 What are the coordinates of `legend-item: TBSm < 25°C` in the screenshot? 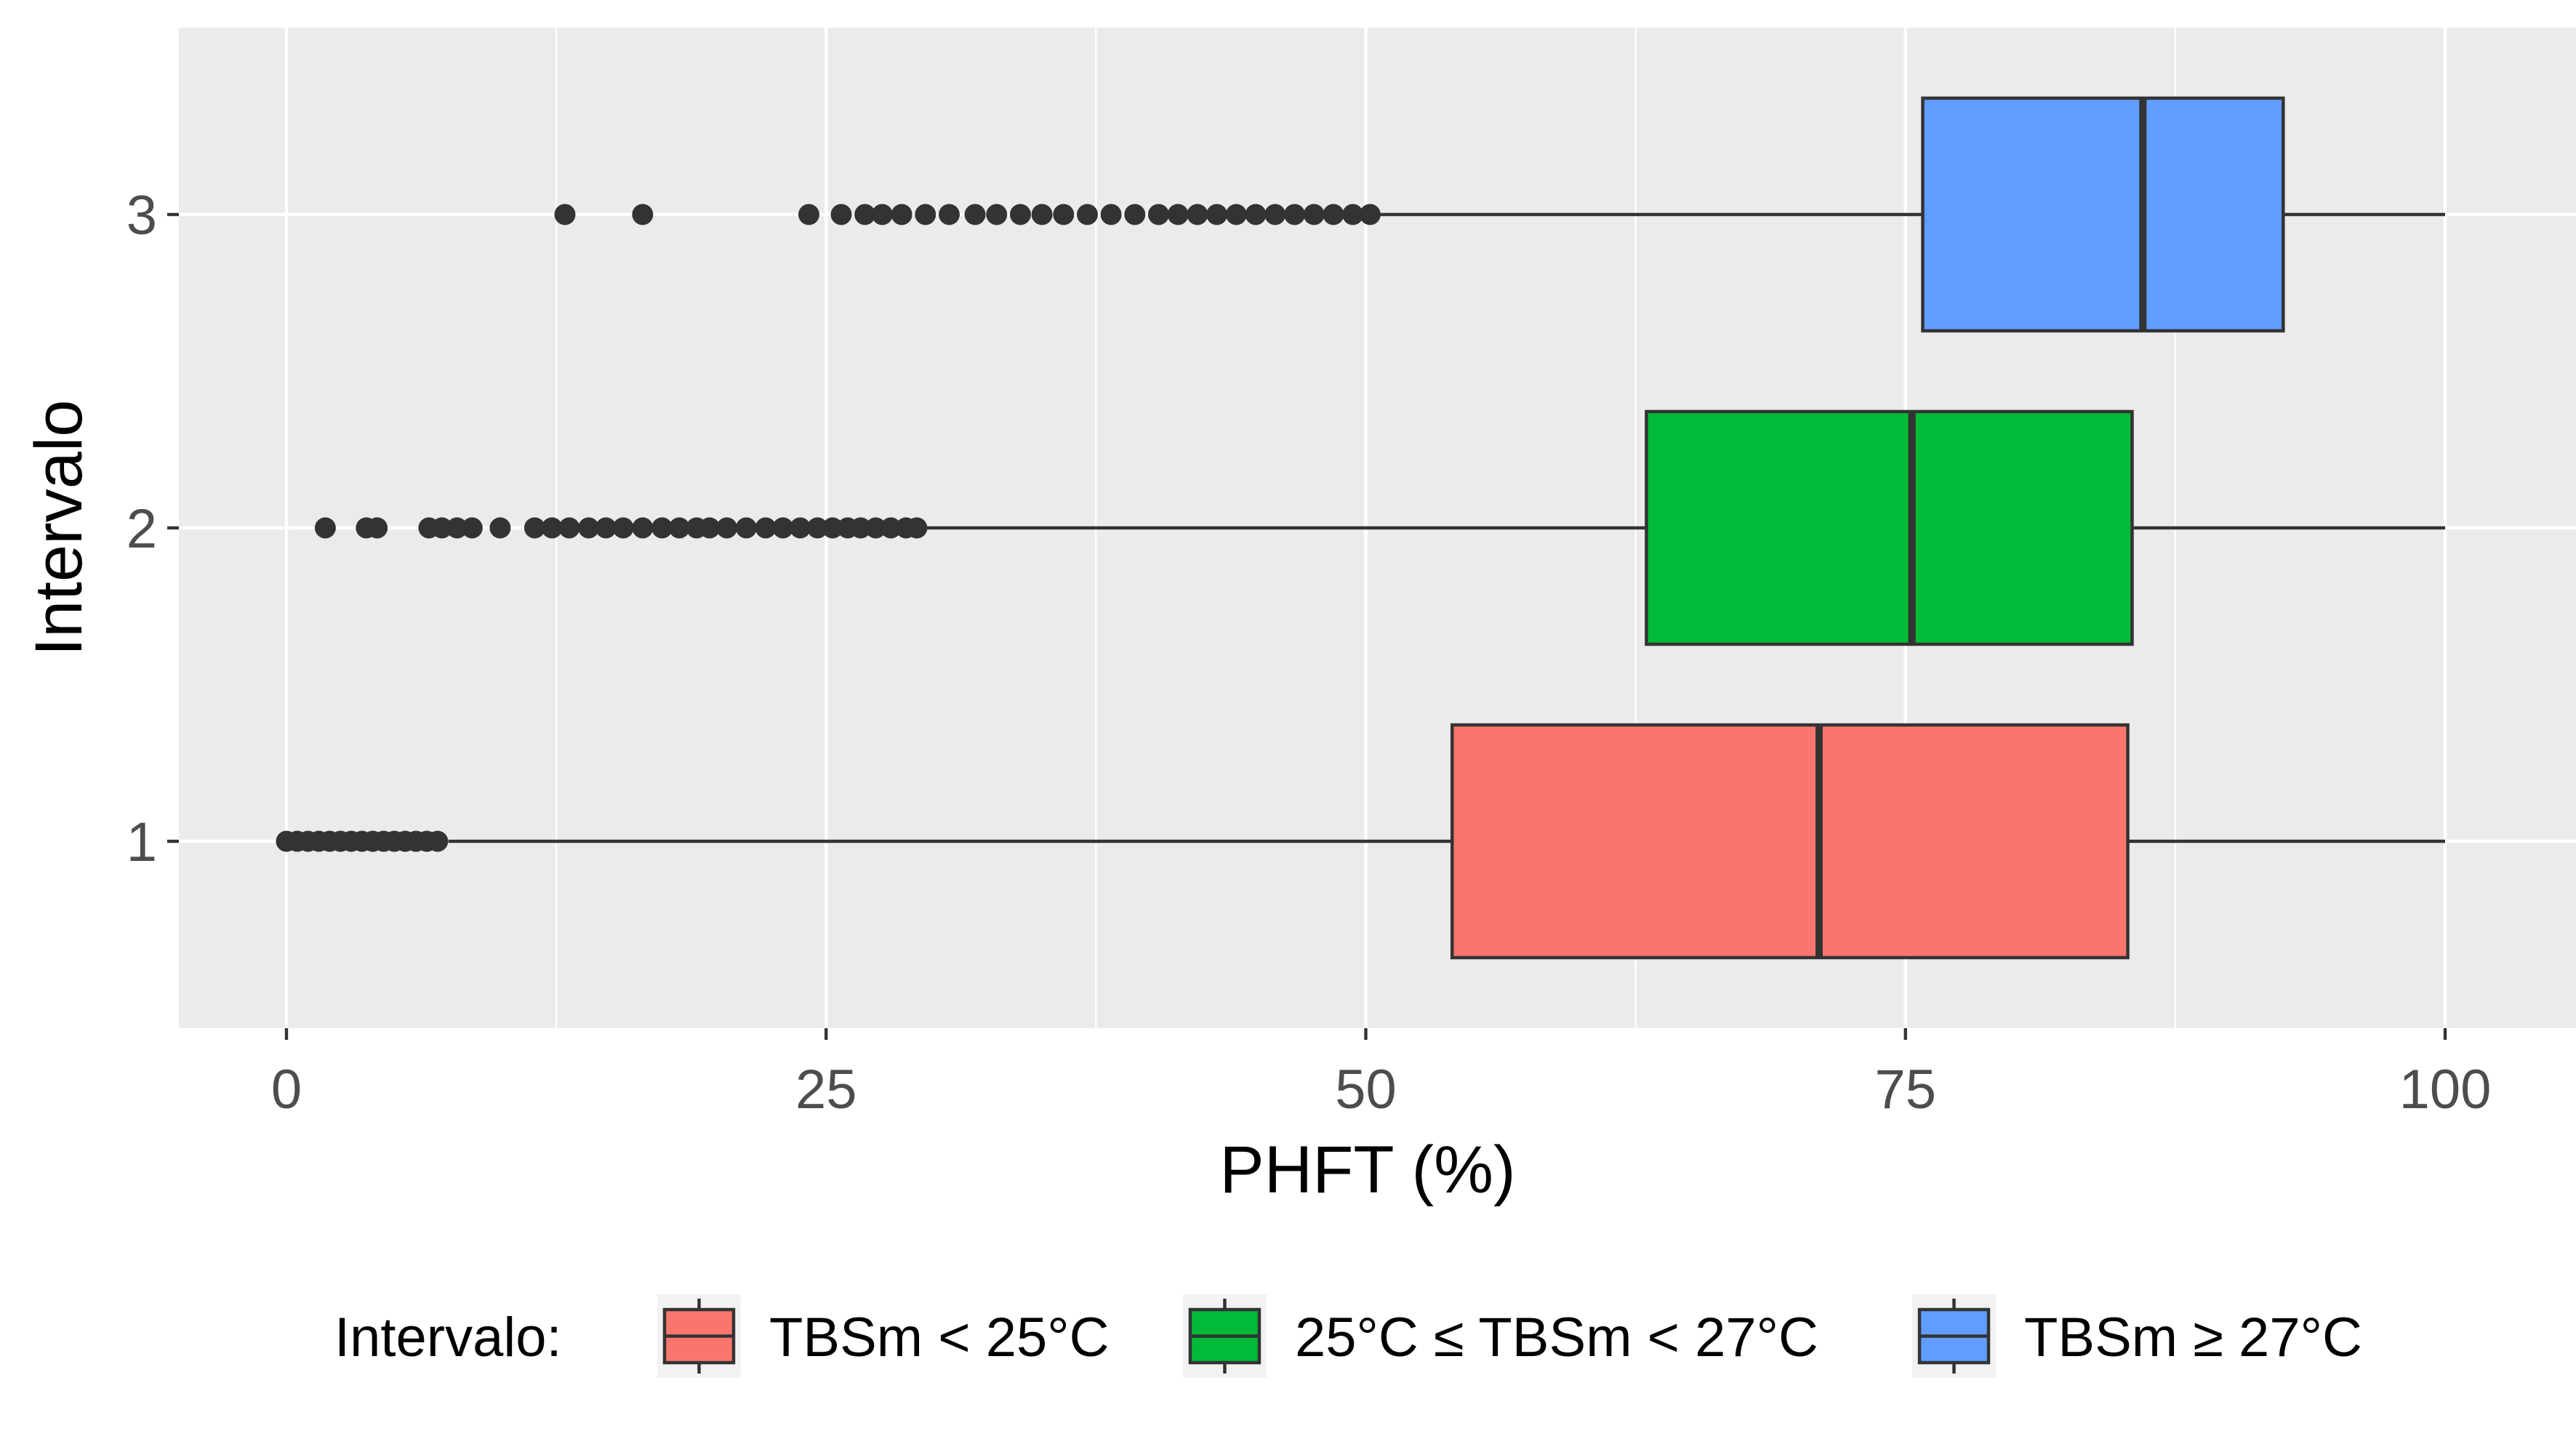 It's located at (883, 1336).